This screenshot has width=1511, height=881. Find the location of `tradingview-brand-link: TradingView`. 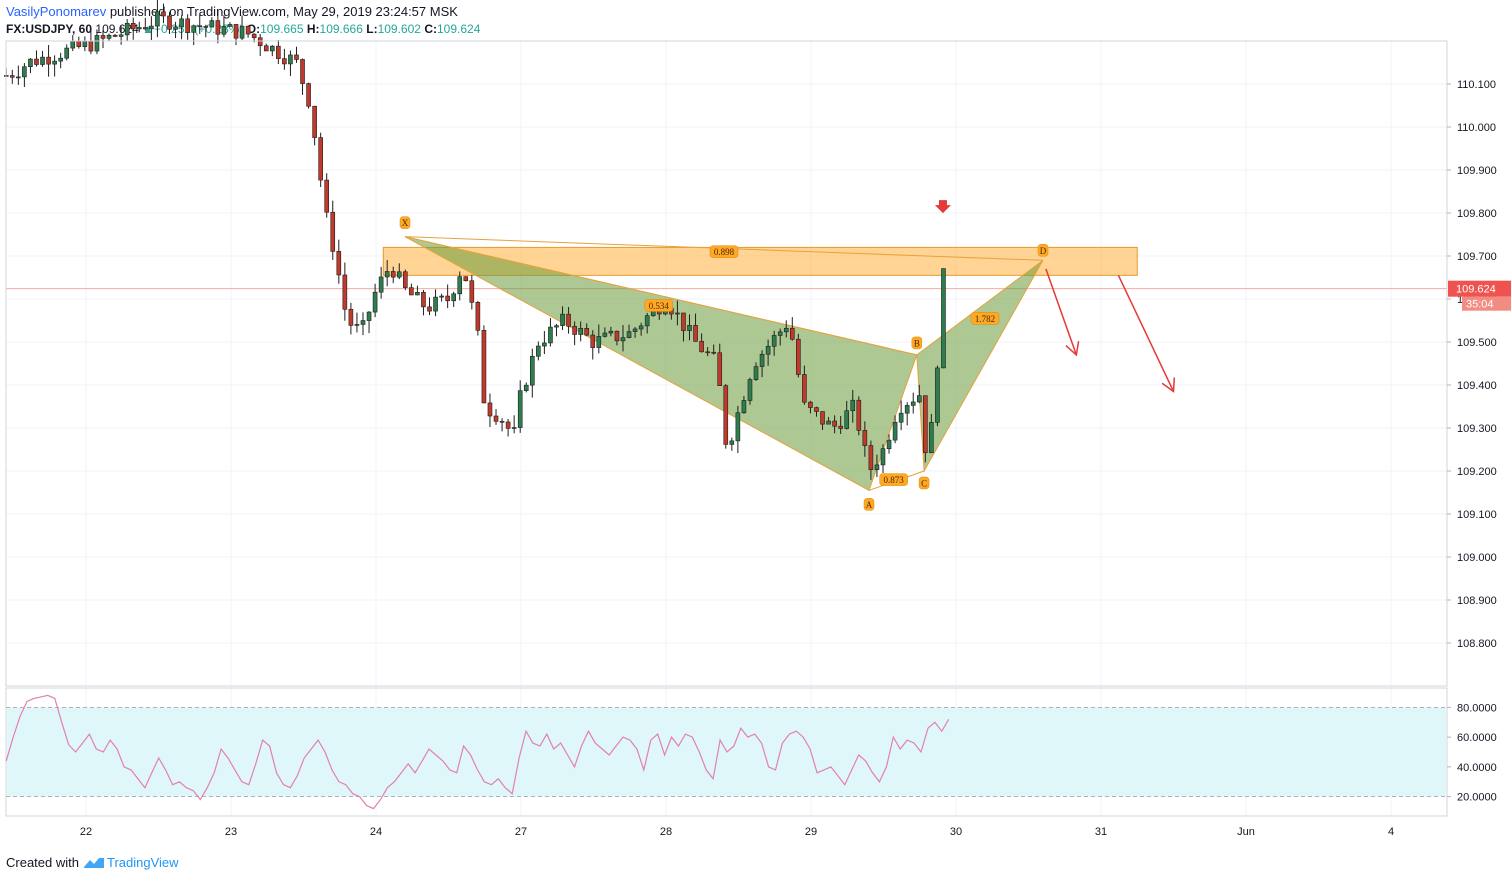

tradingview-brand-link: TradingView is located at coordinates (142, 862).